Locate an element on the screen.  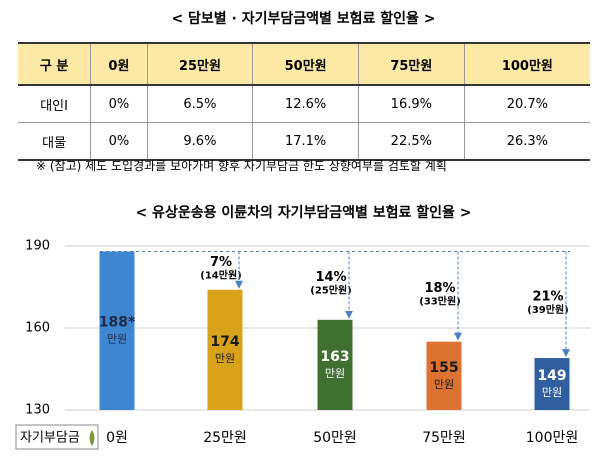
value-label: 149 is located at coordinates (551, 376).